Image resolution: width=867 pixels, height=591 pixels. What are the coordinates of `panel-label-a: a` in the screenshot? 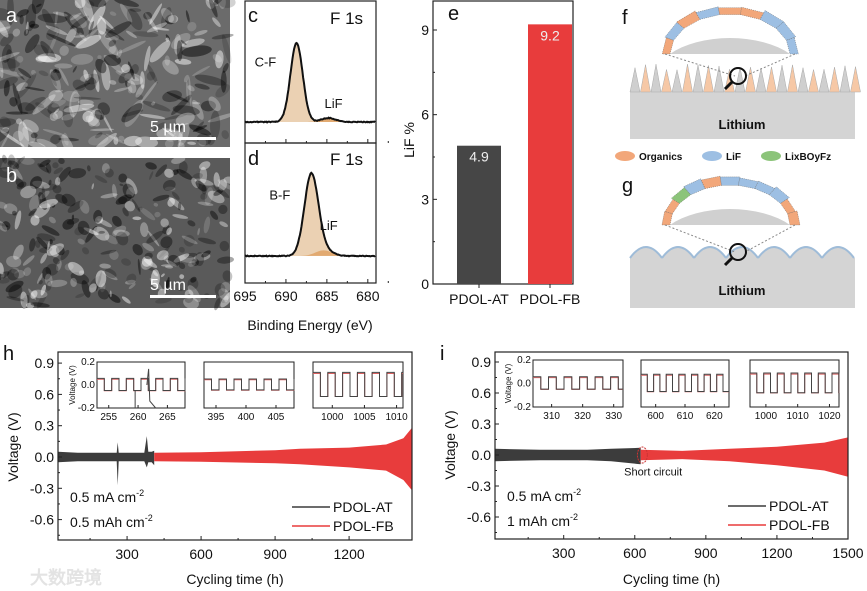 It's located at (12, 16).